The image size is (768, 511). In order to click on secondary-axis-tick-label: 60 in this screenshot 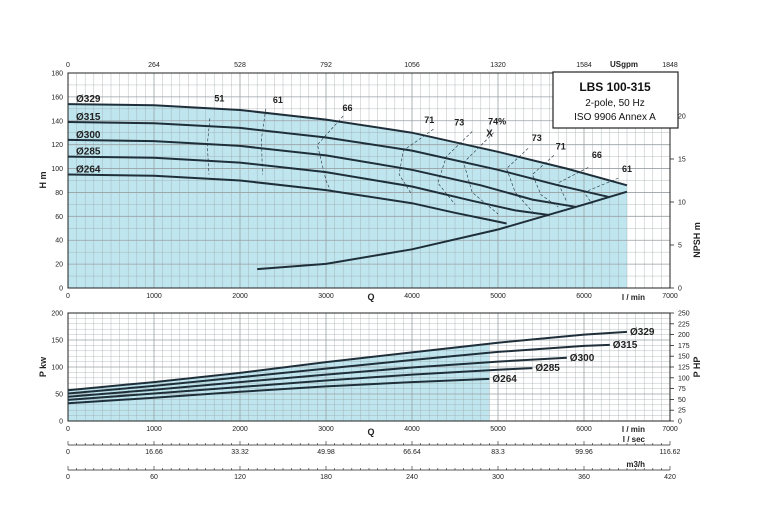, I will do `click(154, 477)`.